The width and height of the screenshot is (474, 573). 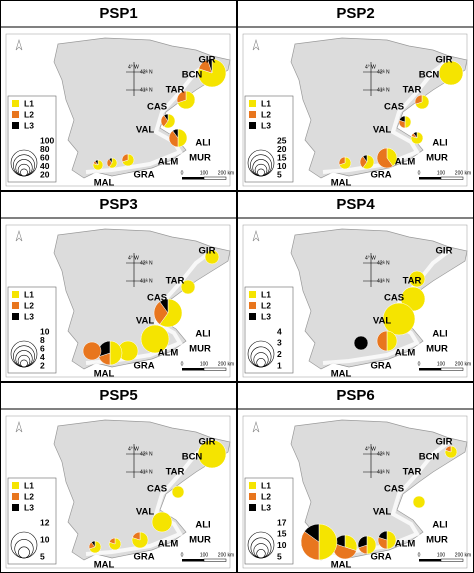 I want to click on legend-label: L1, so click(x=266, y=294).